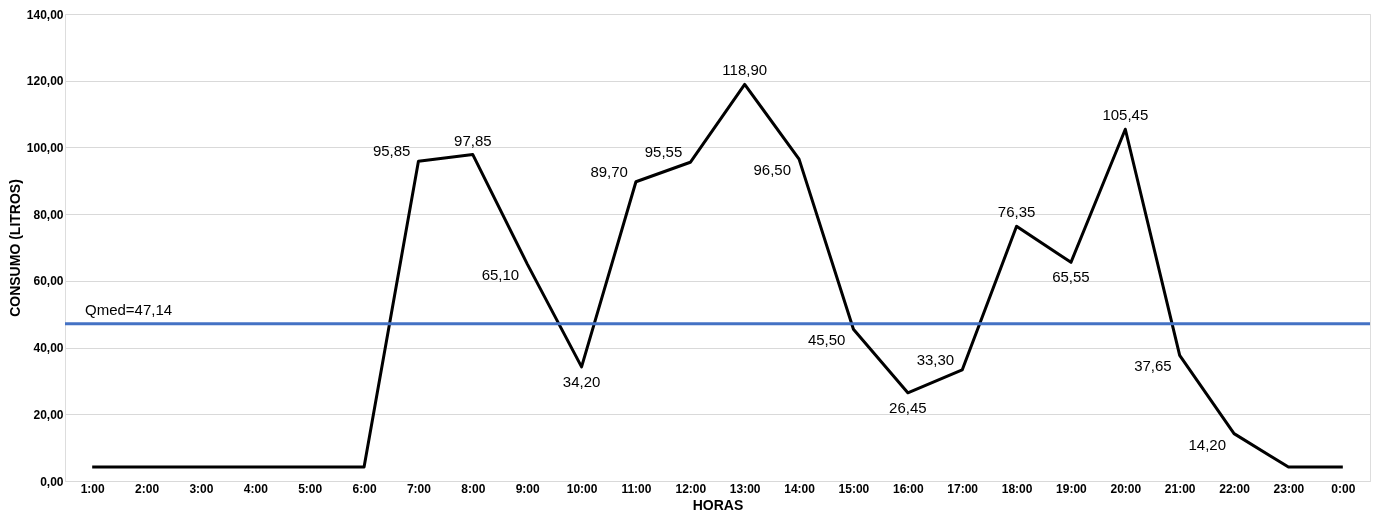 This screenshot has height=532, width=1396. Describe the element at coordinates (201, 488) in the screenshot. I see `x-tick-label: 3:00` at that location.